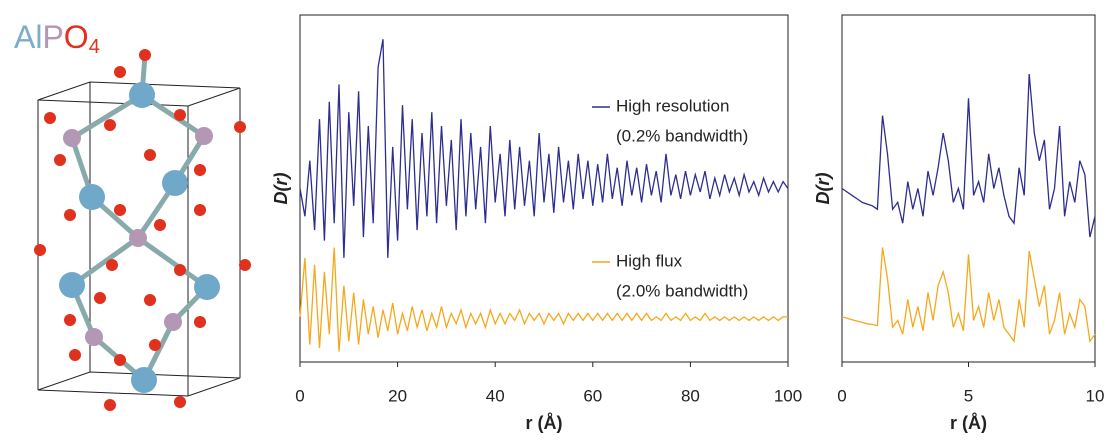  I want to click on formula: AlPO4, so click(57, 38).